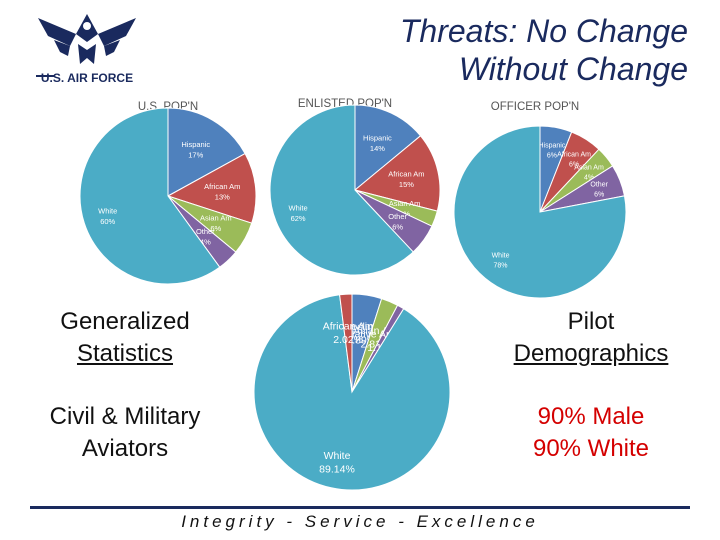 This screenshot has height=540, width=720. What do you see at coordinates (87, 78) in the screenshot?
I see `logo-text: U.S. AIR FORCE` at bounding box center [87, 78].